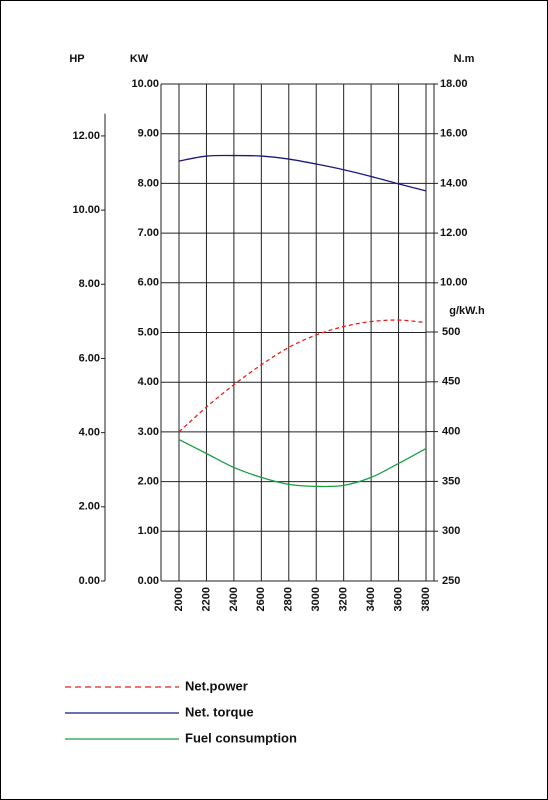 This screenshot has height=800, width=548. What do you see at coordinates (234, 599) in the screenshot?
I see `x-tick-label: 2400` at bounding box center [234, 599].